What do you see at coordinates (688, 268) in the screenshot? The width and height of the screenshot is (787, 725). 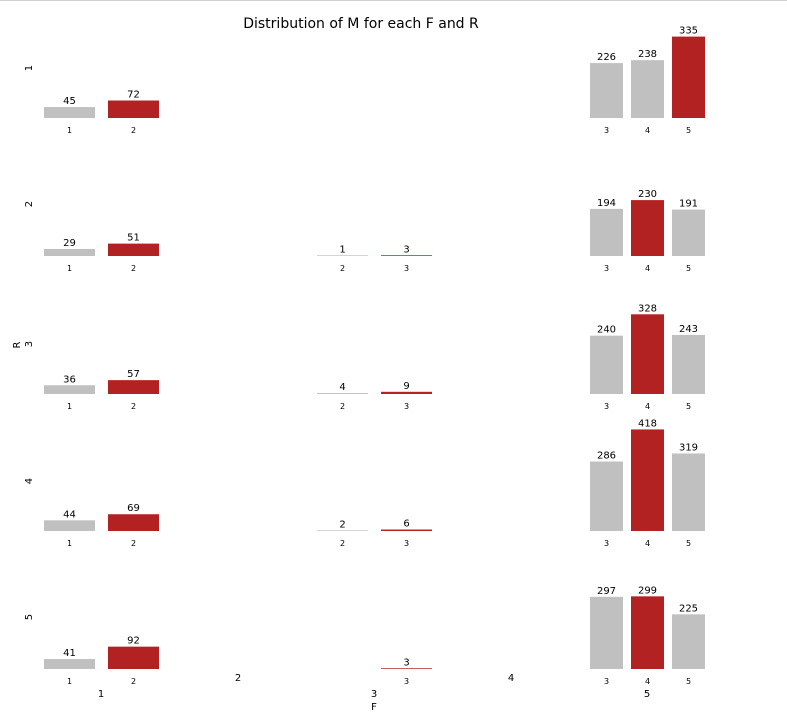 I see `tick-label-r2-f5-m5: 5` at bounding box center [688, 268].